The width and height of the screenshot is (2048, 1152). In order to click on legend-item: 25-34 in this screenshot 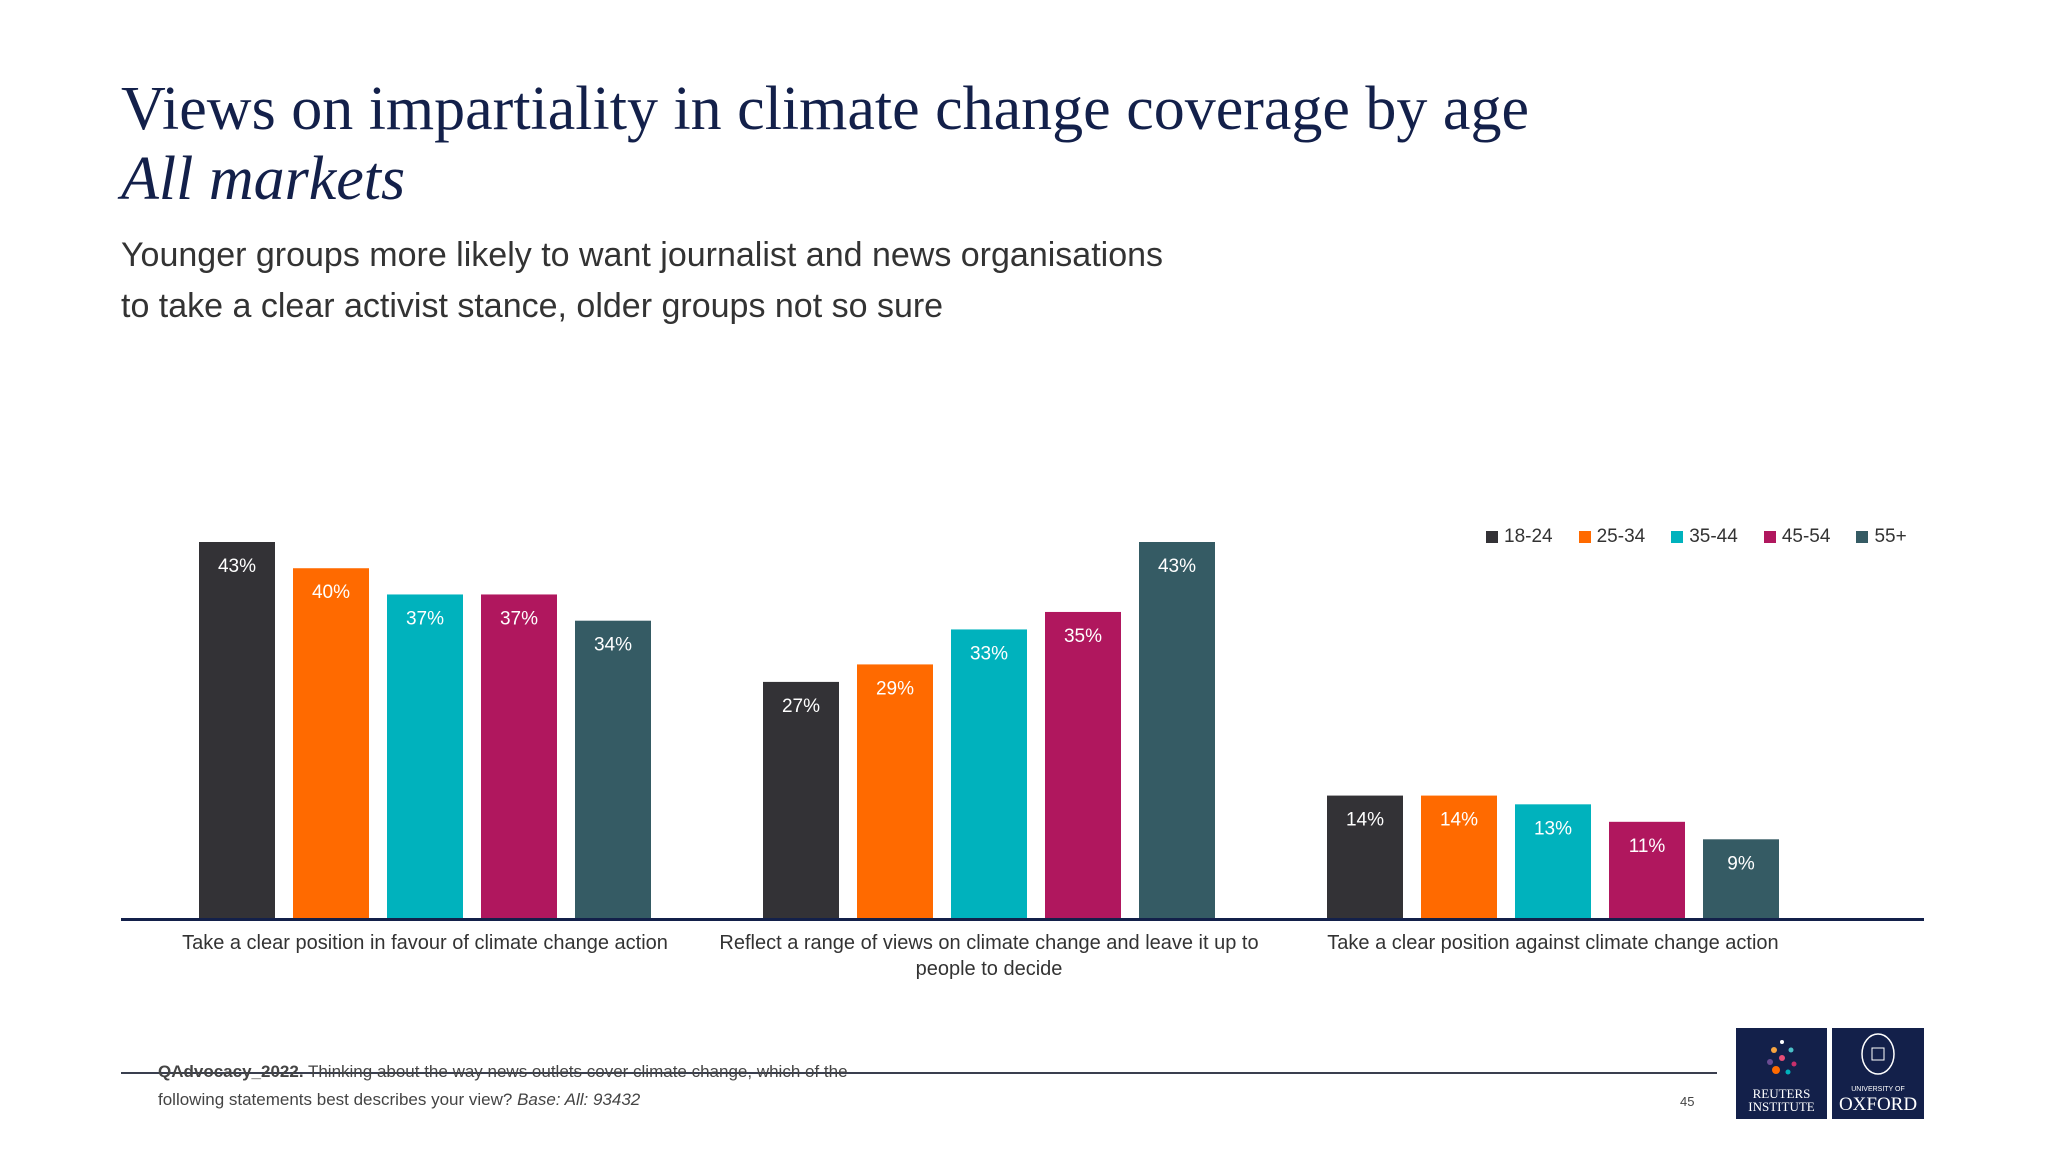, I will do `click(1612, 537)`.